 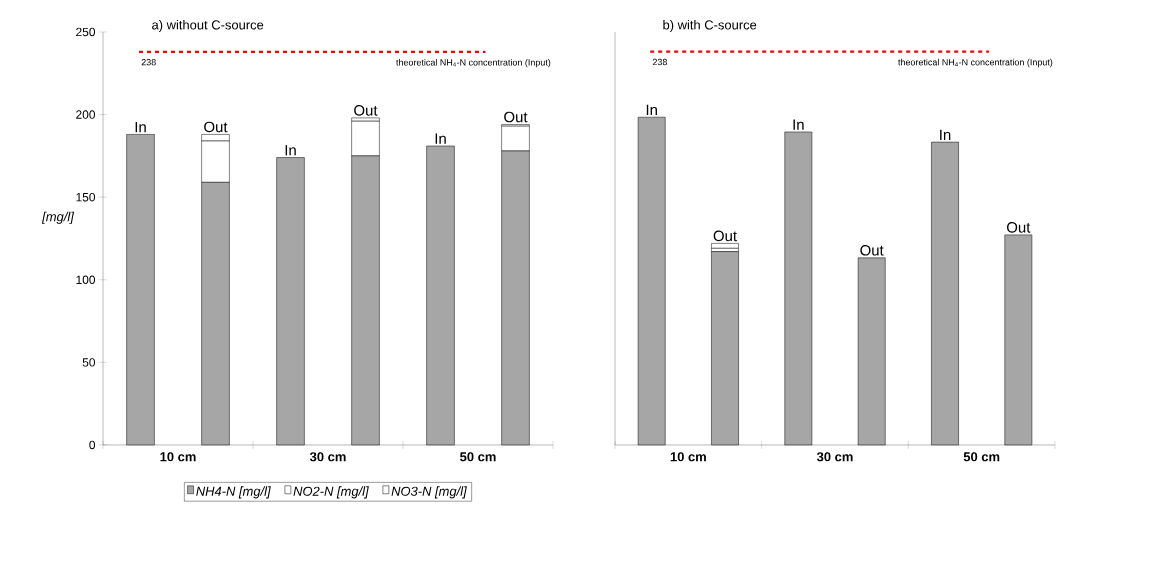 What do you see at coordinates (92, 445) in the screenshot?
I see `y-tick-label: 0` at bounding box center [92, 445].